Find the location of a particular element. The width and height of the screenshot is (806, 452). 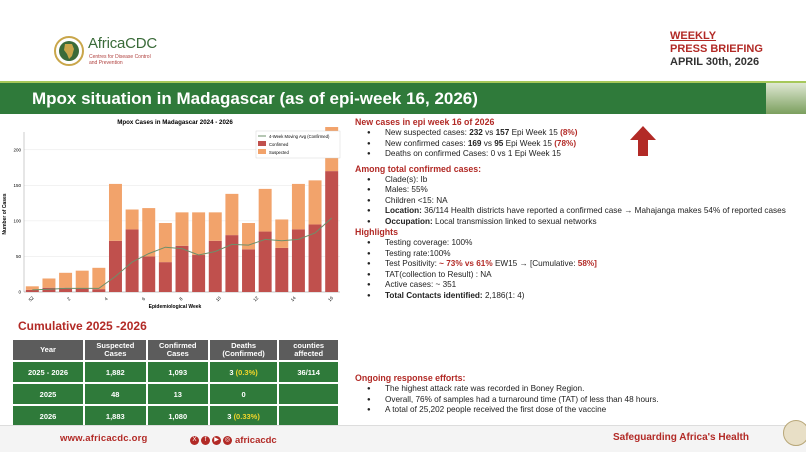

chart-moving-average-line is located at coordinates (182, 254).